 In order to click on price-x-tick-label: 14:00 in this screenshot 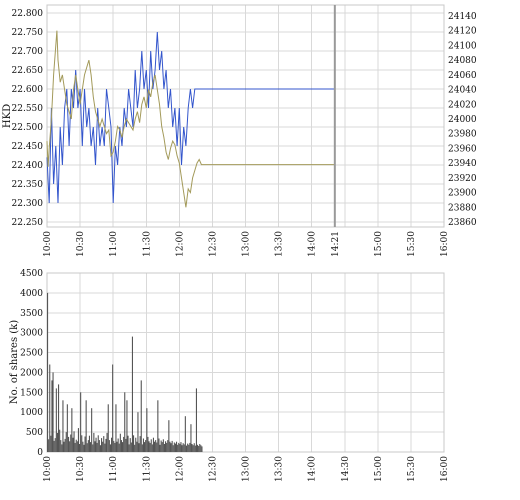, I will do `click(313, 244)`.